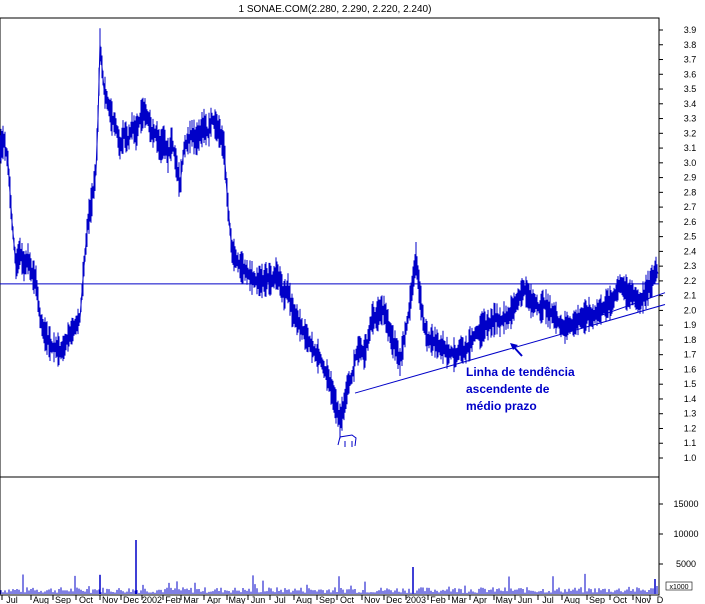 The height and width of the screenshot is (604, 705). Describe the element at coordinates (690, 163) in the screenshot. I see `price-tick-label: 3.0` at that location.